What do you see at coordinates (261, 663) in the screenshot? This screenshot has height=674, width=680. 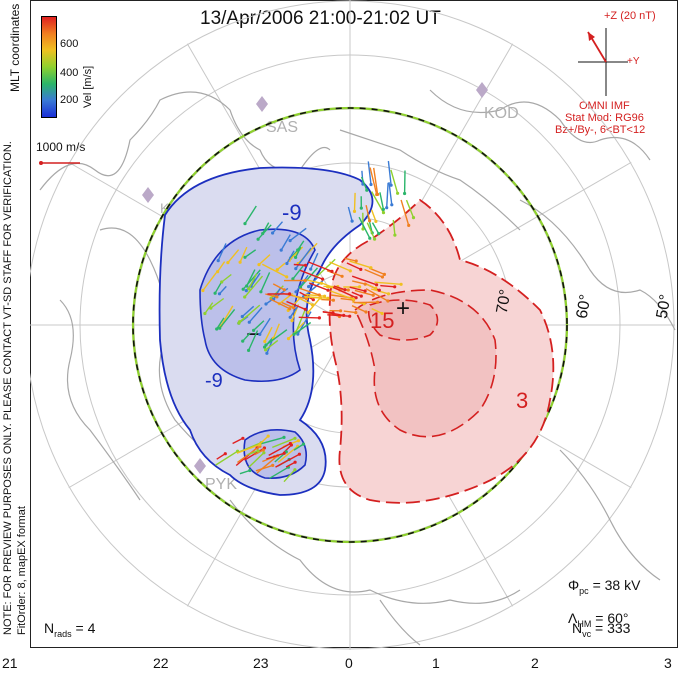 I see `mlt-tick-23: 23` at bounding box center [261, 663].